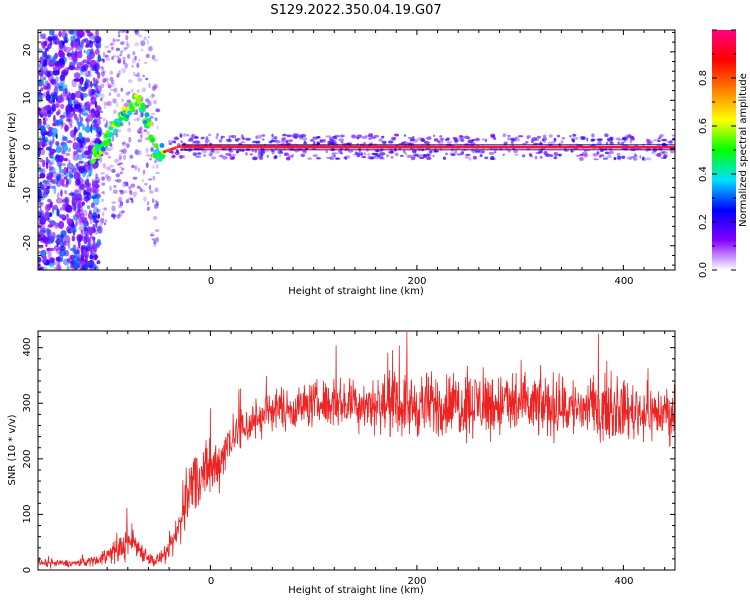  Describe the element at coordinates (153, 140) in the screenshot. I see `heatmap-cell-2024` at that location.